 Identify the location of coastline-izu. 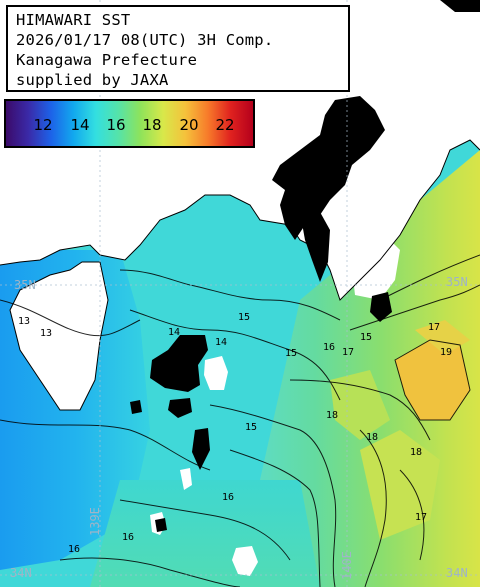
(59, 336).